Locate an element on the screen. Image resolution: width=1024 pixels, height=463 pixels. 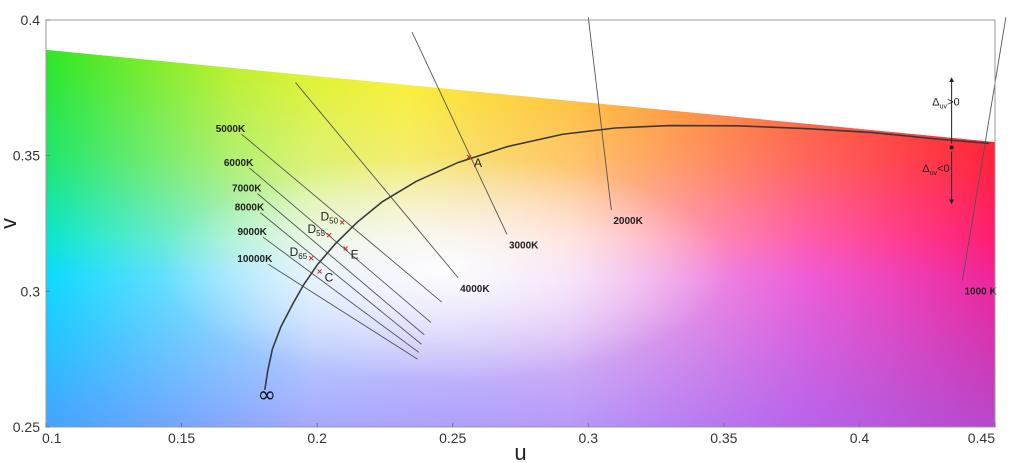
x-axis-label: u is located at coordinates (520, 451).